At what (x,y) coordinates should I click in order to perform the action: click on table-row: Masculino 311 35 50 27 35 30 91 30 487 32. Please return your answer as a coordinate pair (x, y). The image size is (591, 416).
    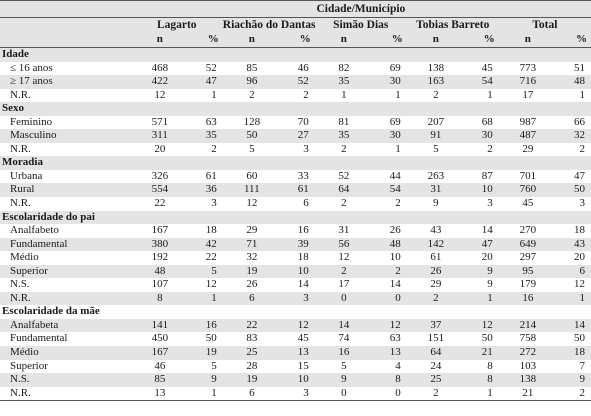
    Looking at the image, I should click on (295, 136).